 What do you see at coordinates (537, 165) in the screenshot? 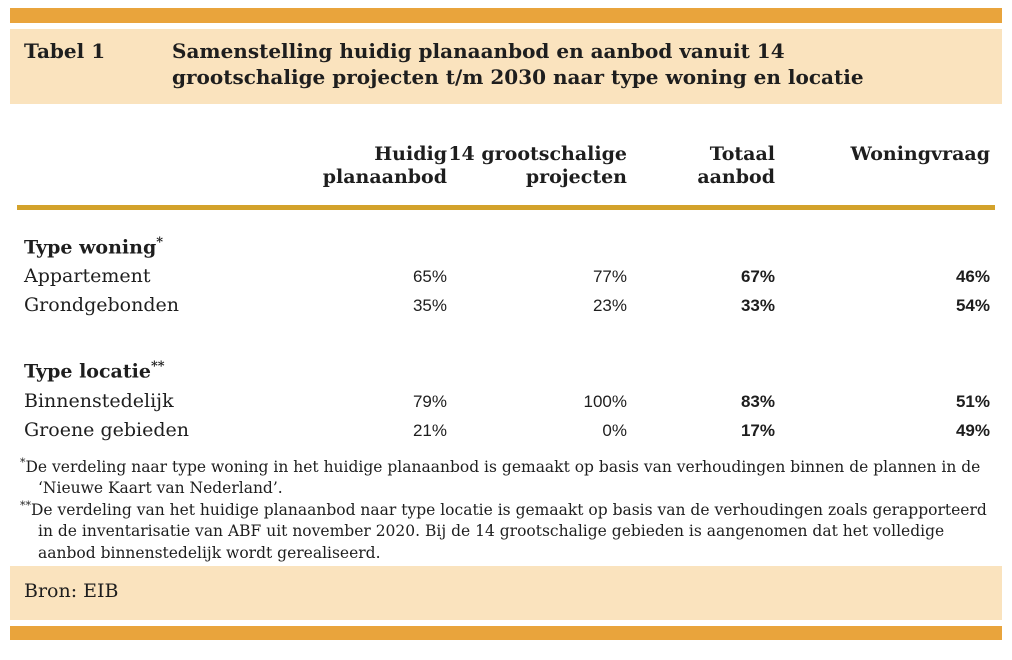
I see `column-header-14-grootschalige-projecten: 14 grootschalige projecten` at bounding box center [537, 165].